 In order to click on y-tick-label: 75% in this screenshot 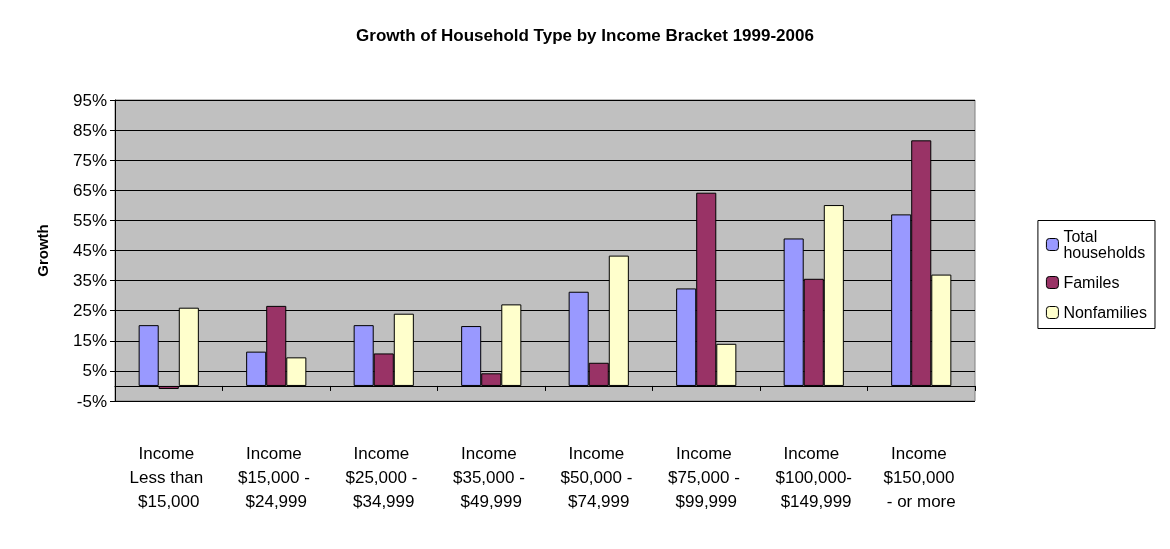, I will do `click(89, 160)`.